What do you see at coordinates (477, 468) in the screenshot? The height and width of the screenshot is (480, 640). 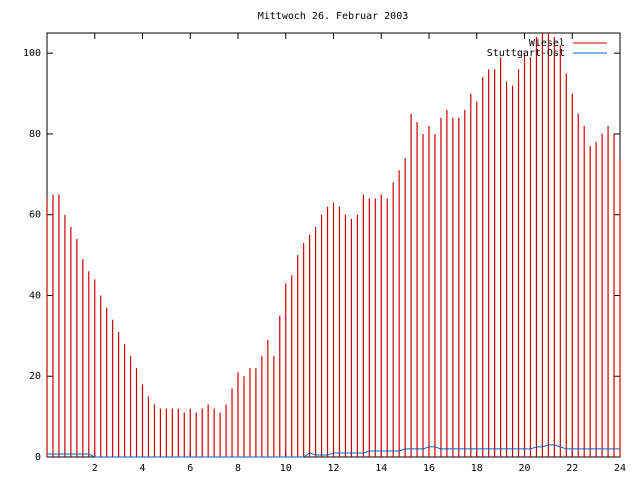 I see `x-tick-label: 18` at bounding box center [477, 468].